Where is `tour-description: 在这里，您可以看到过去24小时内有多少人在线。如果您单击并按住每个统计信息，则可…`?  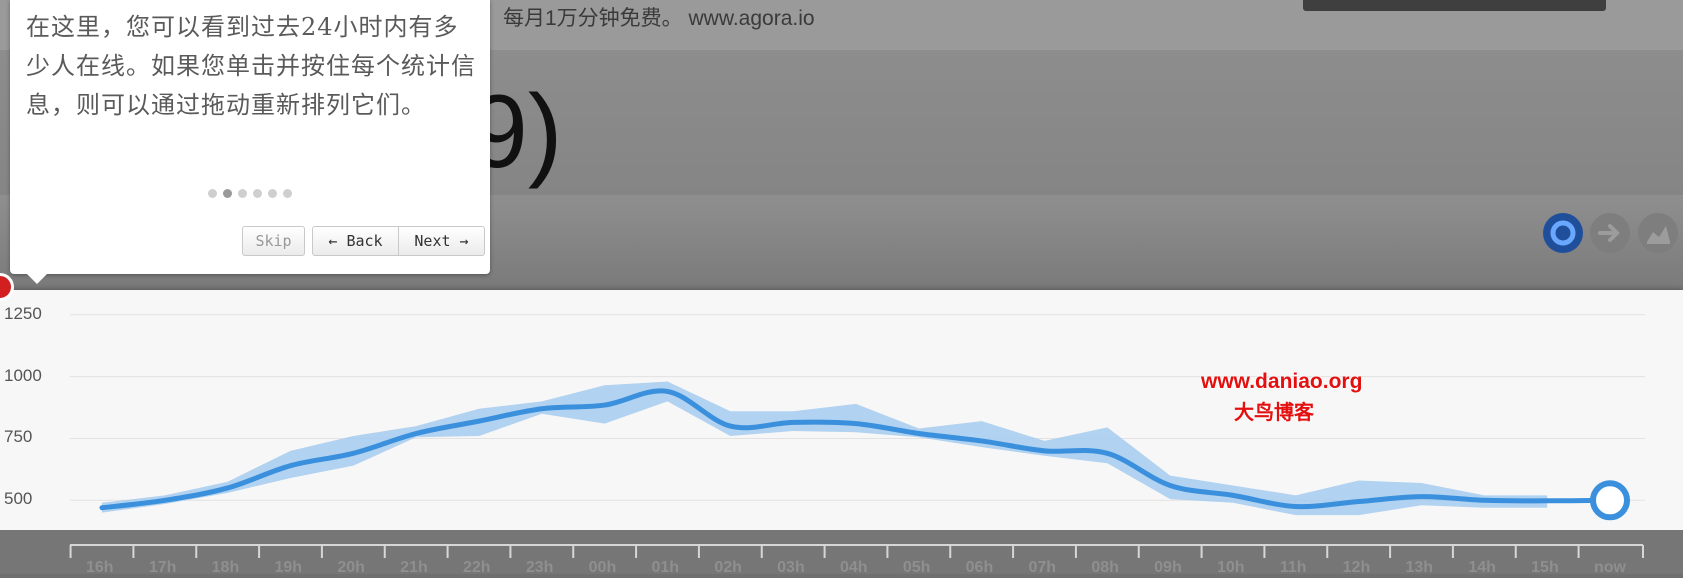
tour-description: 在这里，您可以看到过去24小时内有多少人在线。如果您单击并按住每个统计信息，则可… is located at coordinates (251, 66).